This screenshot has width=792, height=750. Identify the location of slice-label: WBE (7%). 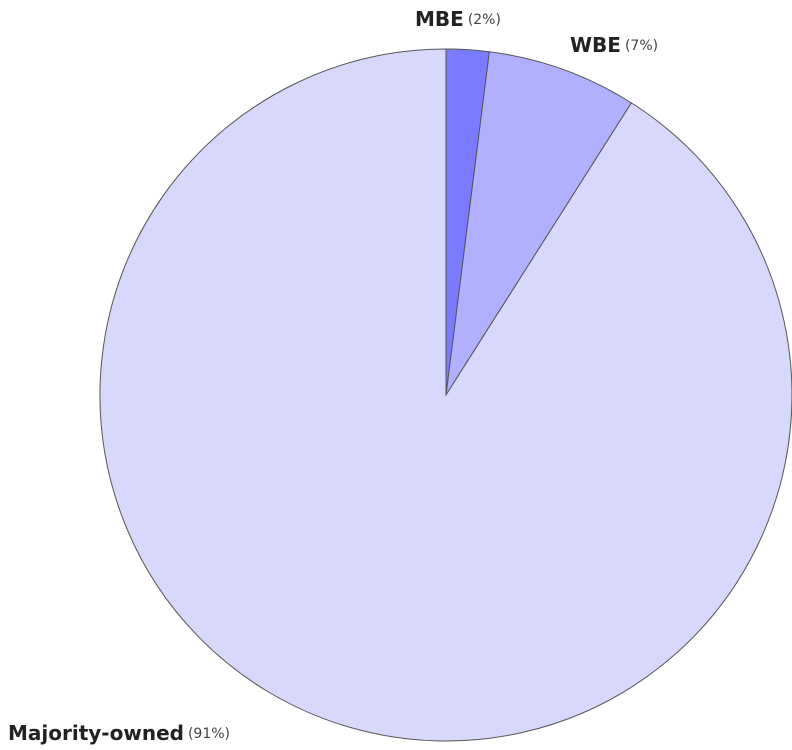
(614, 45).